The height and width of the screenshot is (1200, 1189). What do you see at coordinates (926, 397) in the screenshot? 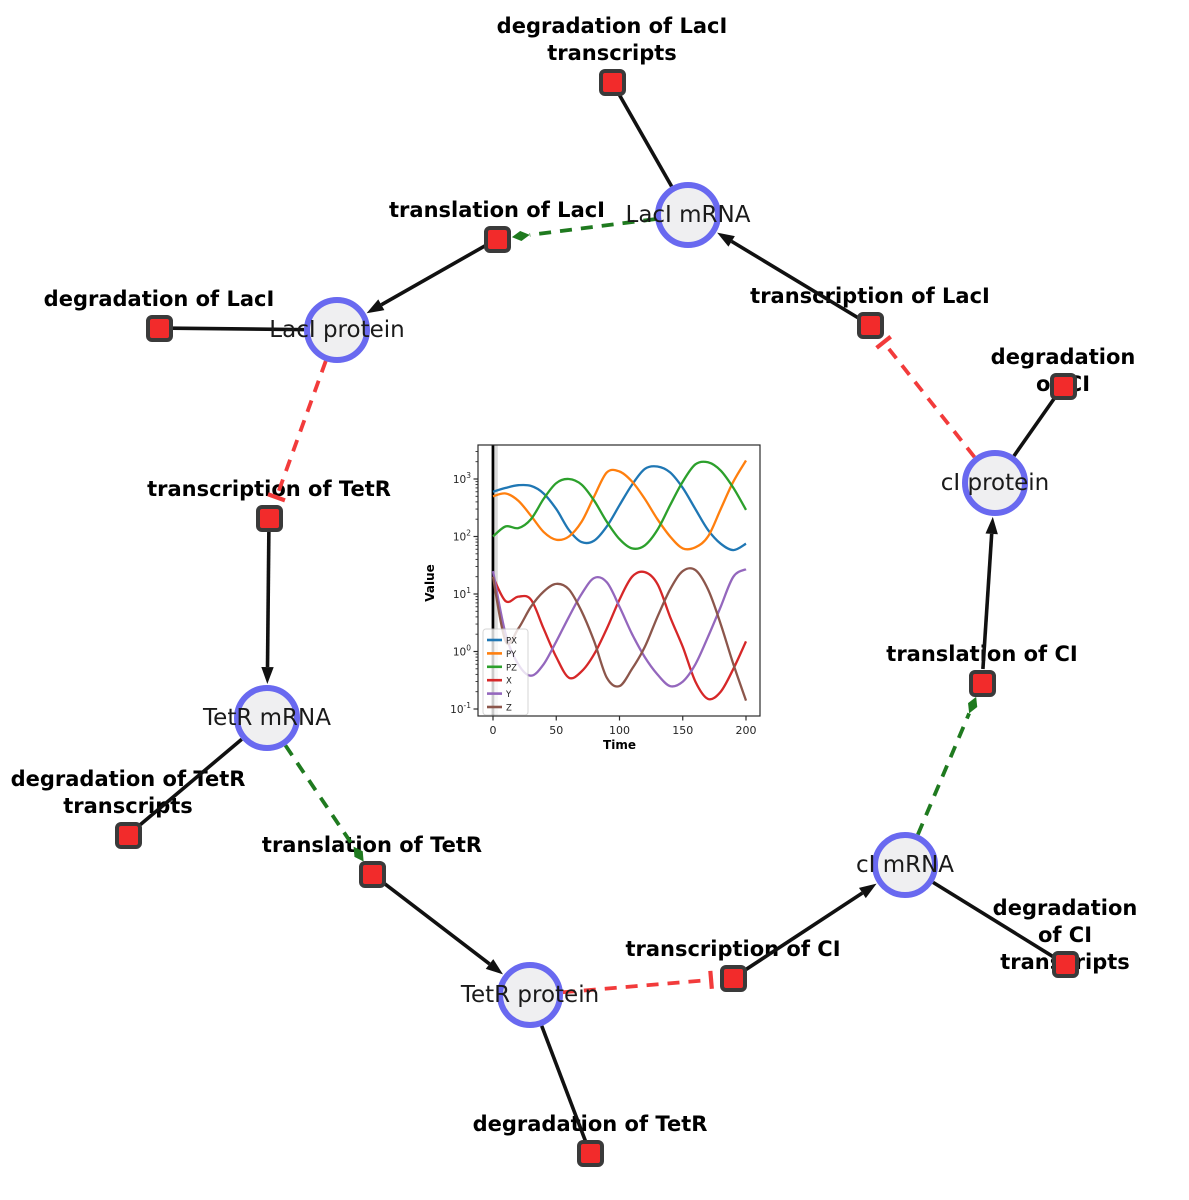
I see `edge-inhibition-ci-protein-transcription-laci` at bounding box center [926, 397].